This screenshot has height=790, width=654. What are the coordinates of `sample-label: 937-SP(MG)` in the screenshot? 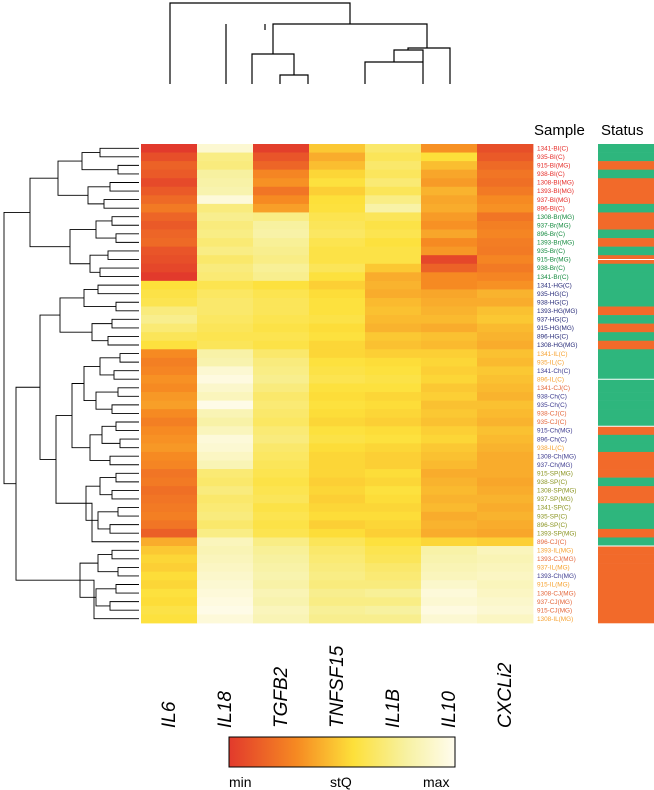 It's located at (555, 499).